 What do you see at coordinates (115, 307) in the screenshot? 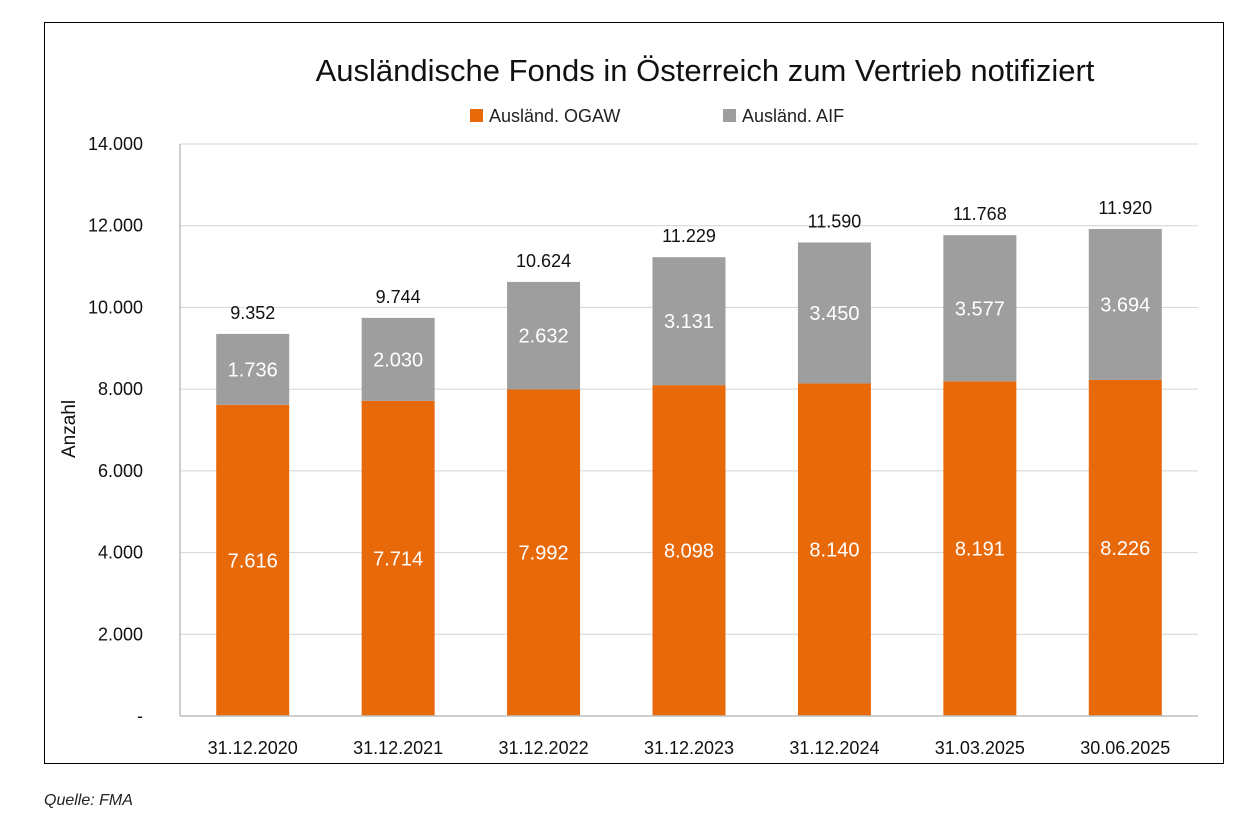
I see `y-tick-label: 10.000` at bounding box center [115, 307].